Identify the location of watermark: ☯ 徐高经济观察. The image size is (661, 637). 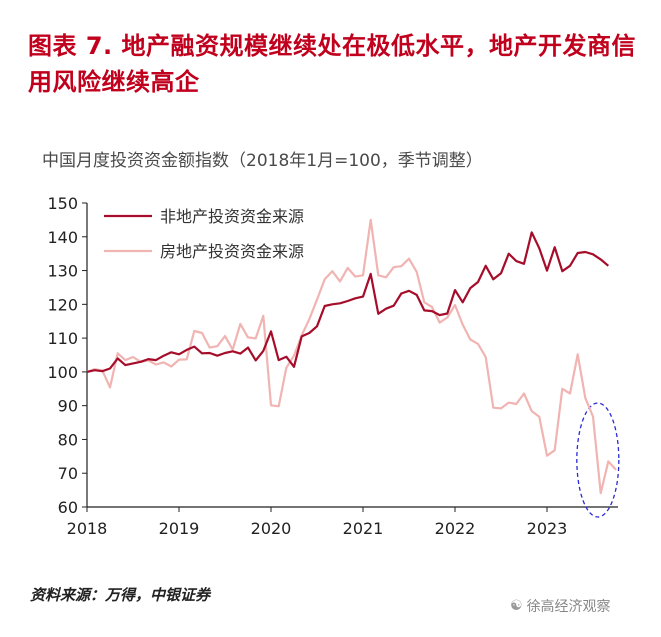
(560, 606).